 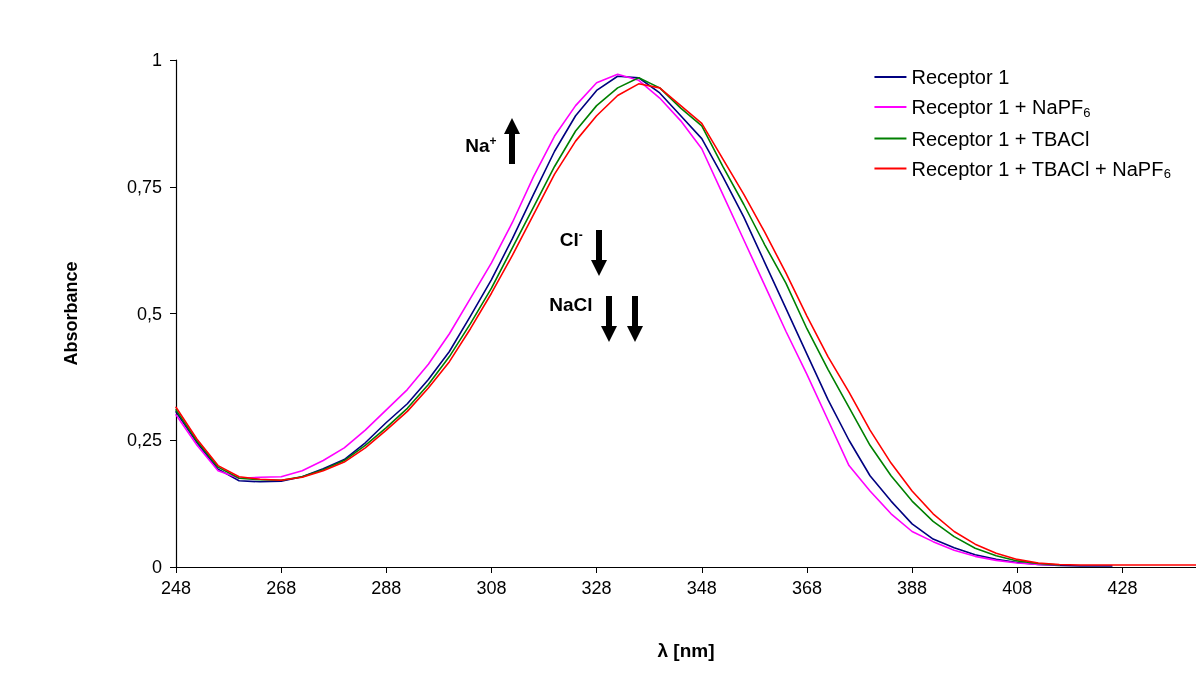 I want to click on x-tick-label: 328, so click(x=596, y=588).